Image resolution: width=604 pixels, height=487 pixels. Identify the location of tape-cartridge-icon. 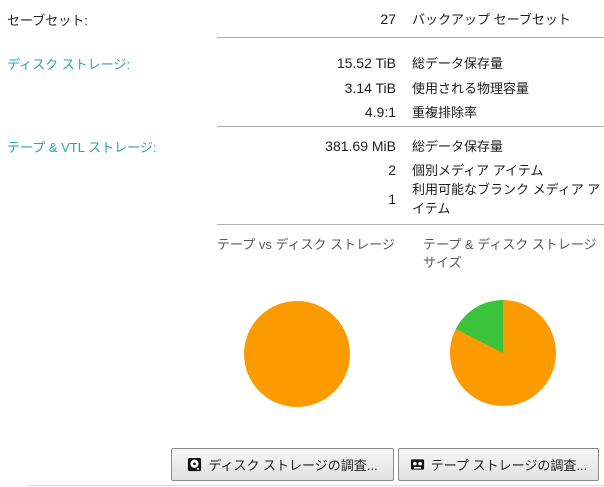
(417, 464).